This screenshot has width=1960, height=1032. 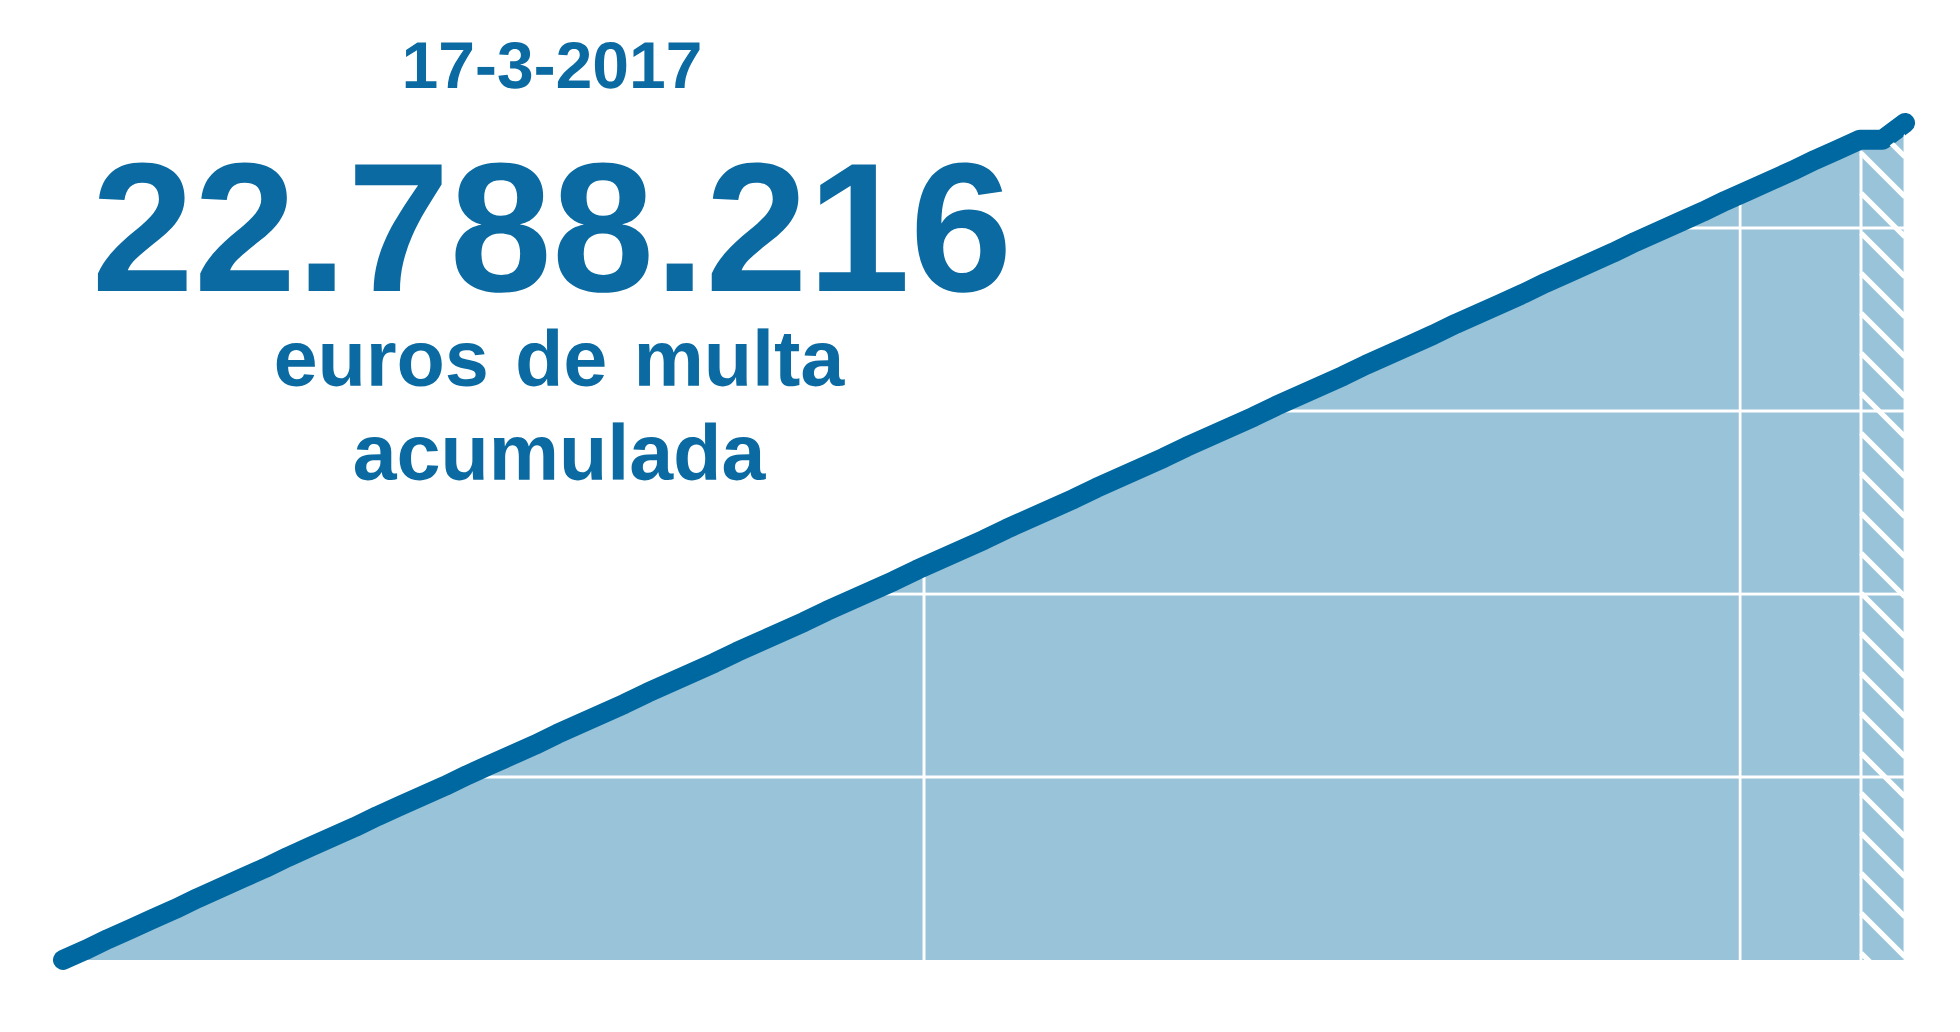 What do you see at coordinates (551, 227) in the screenshot?
I see `chart-subtitle: 22.788.216` at bounding box center [551, 227].